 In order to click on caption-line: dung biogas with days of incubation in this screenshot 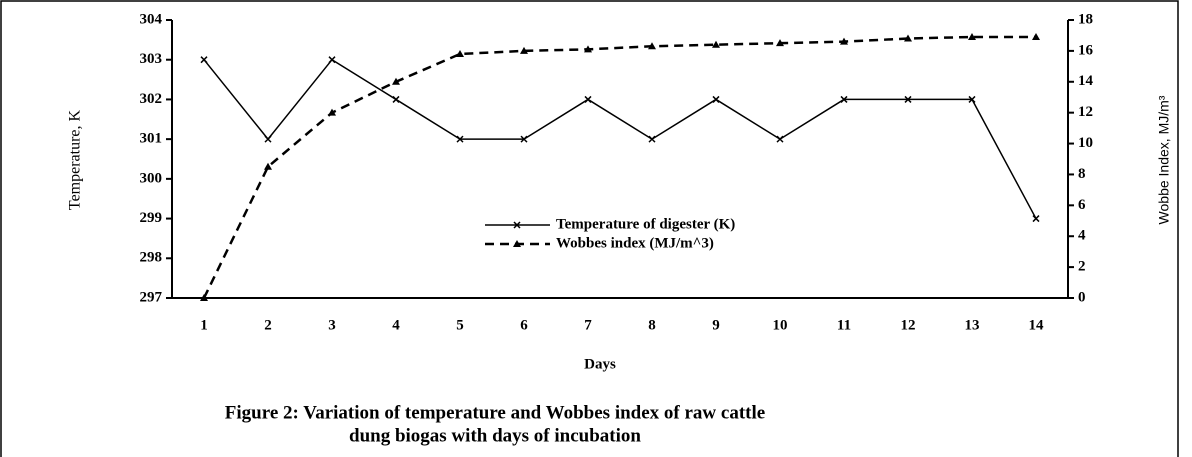, I will do `click(495, 435)`.